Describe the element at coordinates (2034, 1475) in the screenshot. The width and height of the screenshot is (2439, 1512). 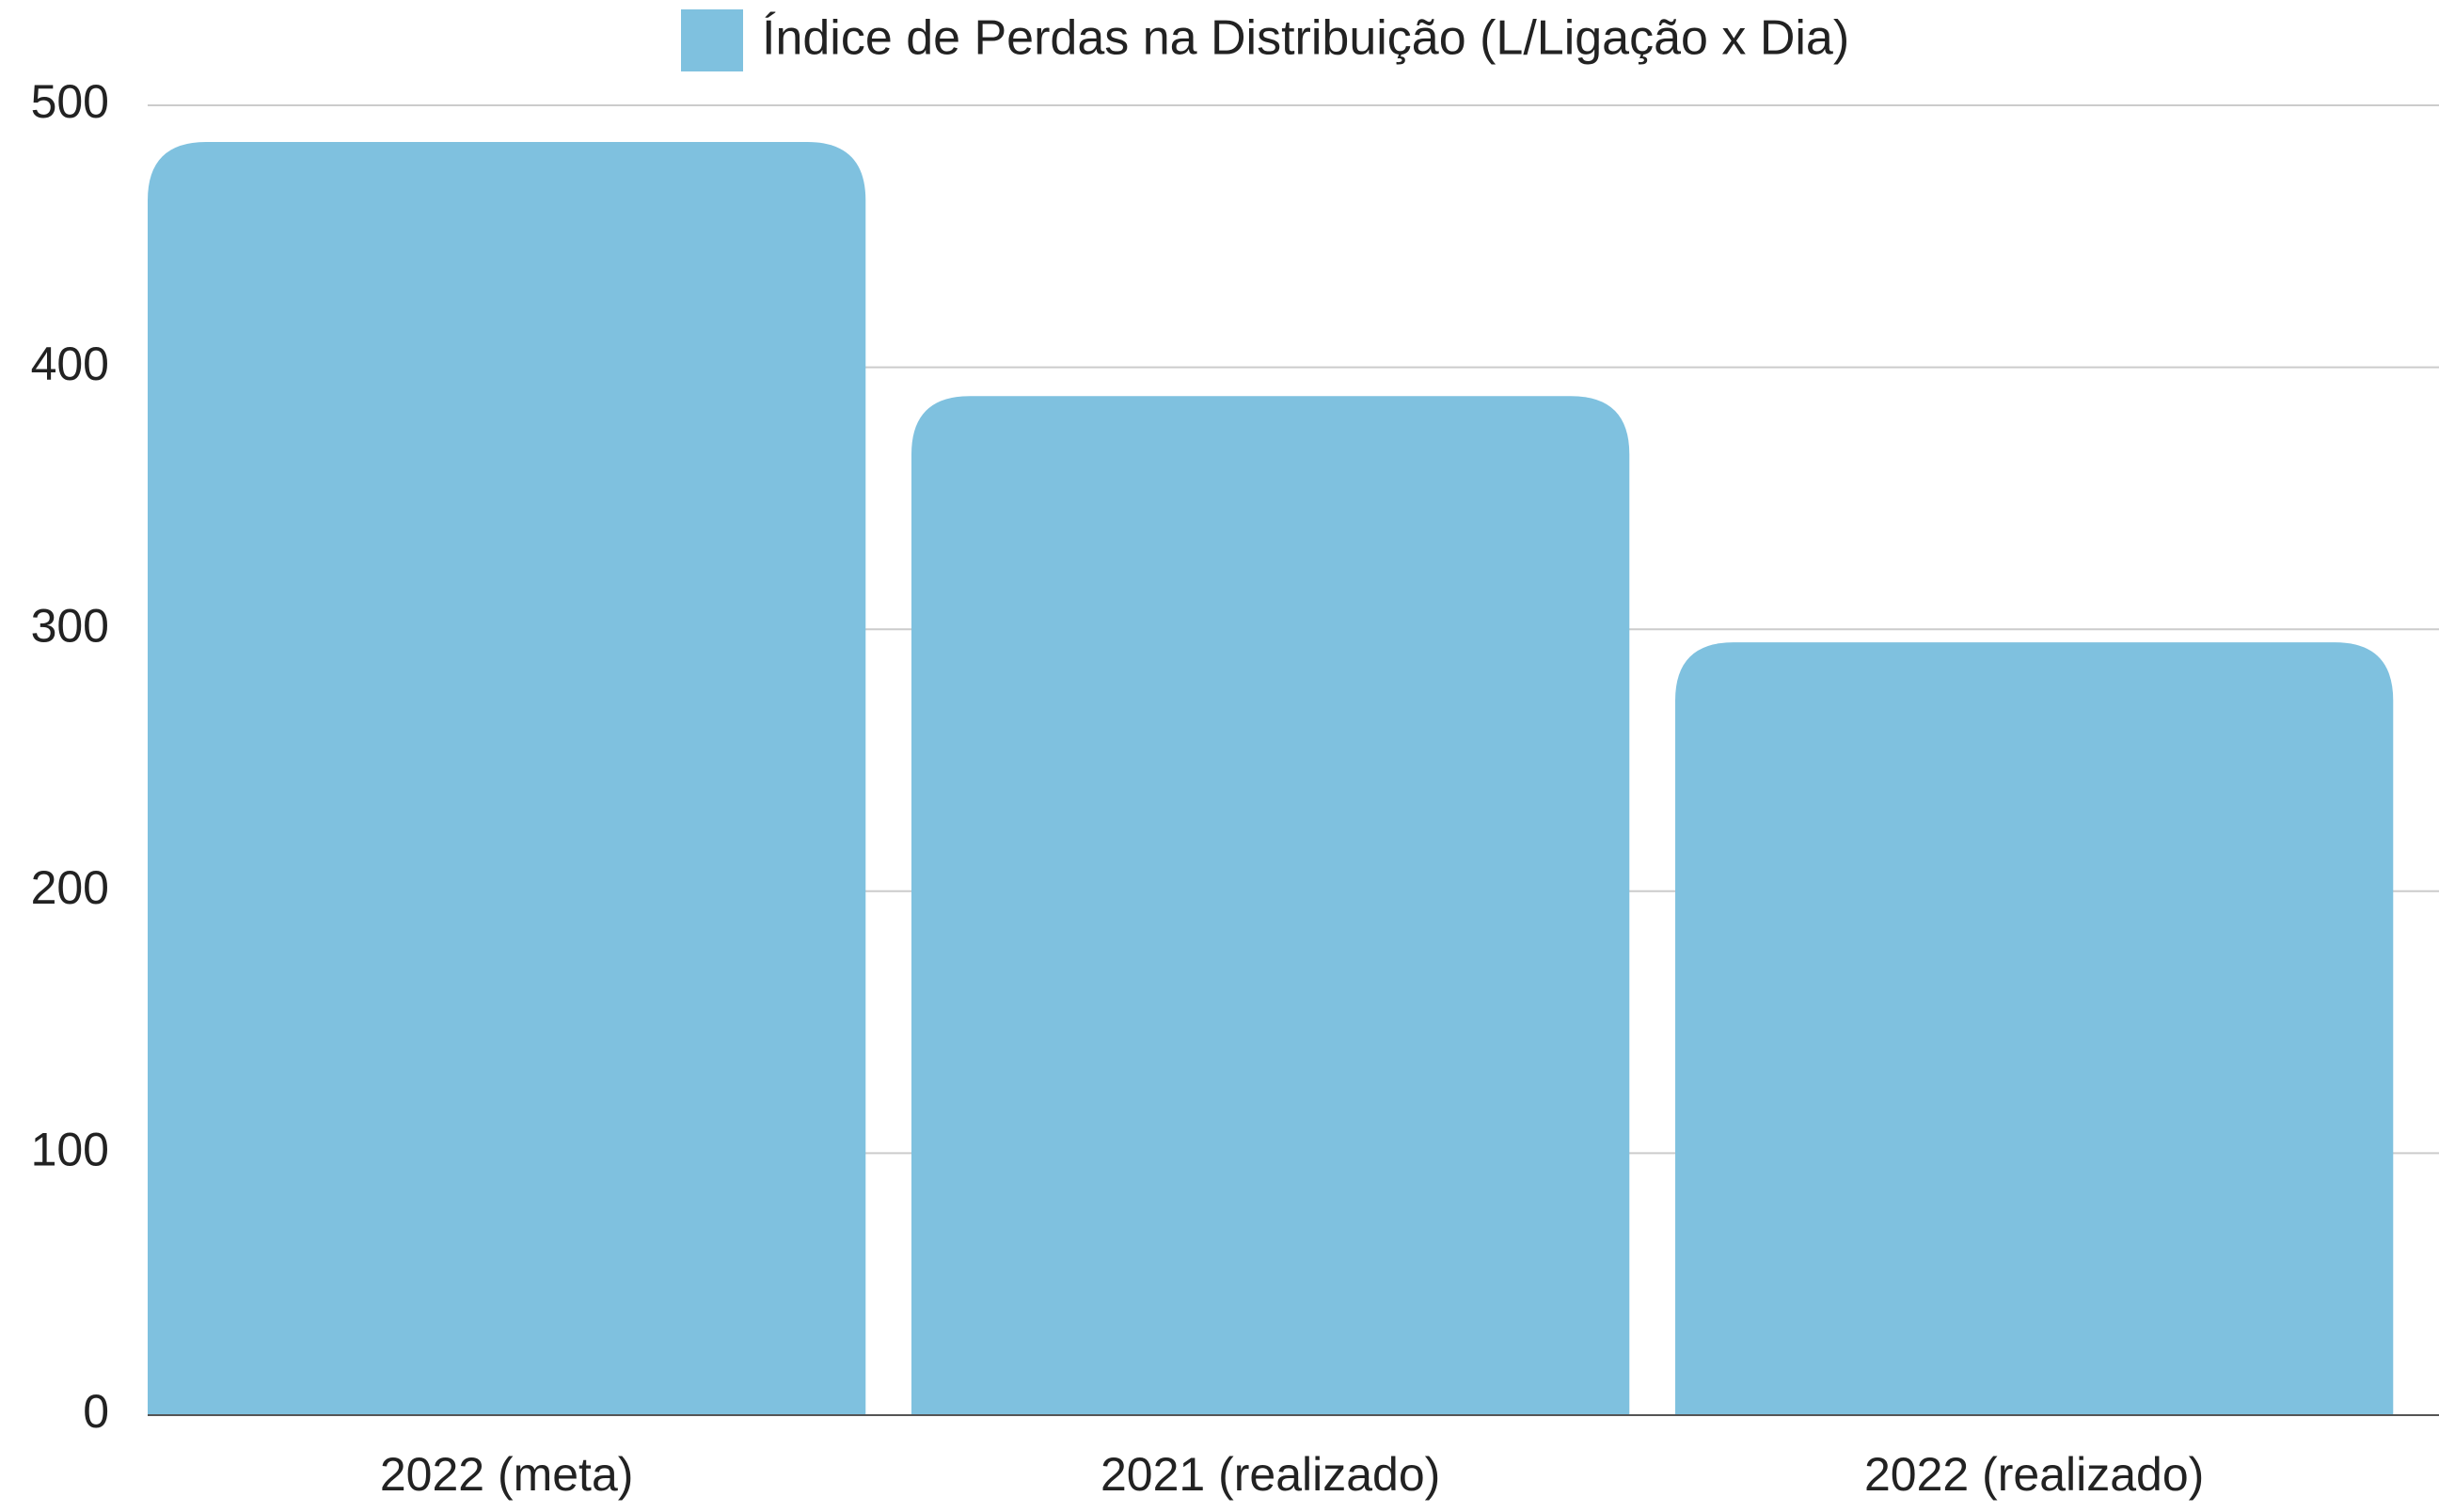
I see `x-tick-label: 2022 (realizado)` at that location.